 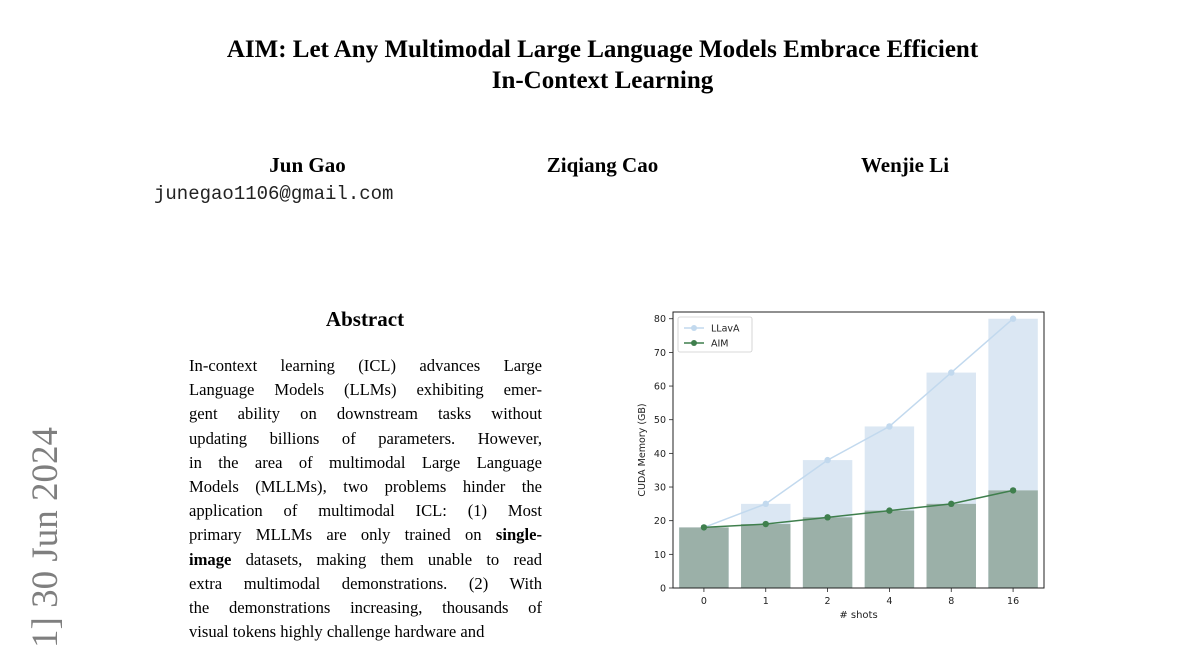 I want to click on x-axis-label: # shots, so click(x=858, y=615).